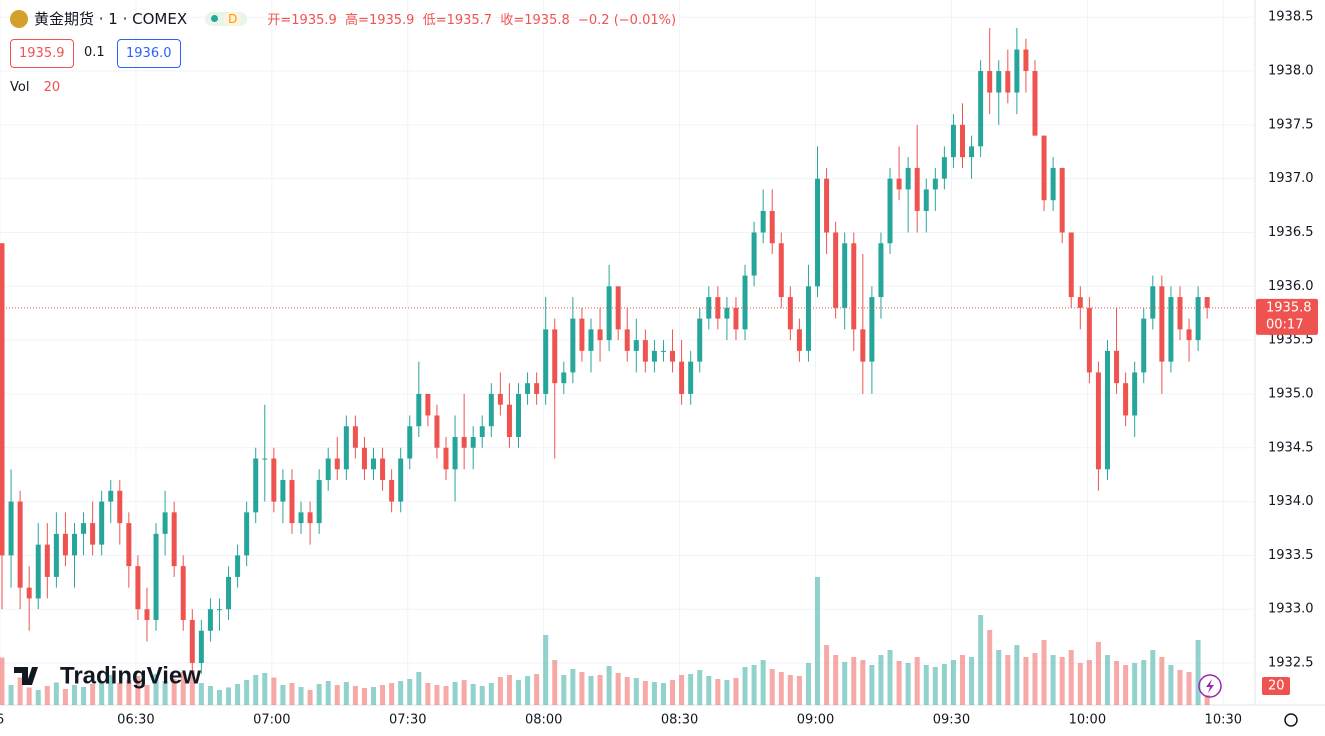  Describe the element at coordinates (951, 720) in the screenshot. I see `x-tick-label: 09:30` at that location.